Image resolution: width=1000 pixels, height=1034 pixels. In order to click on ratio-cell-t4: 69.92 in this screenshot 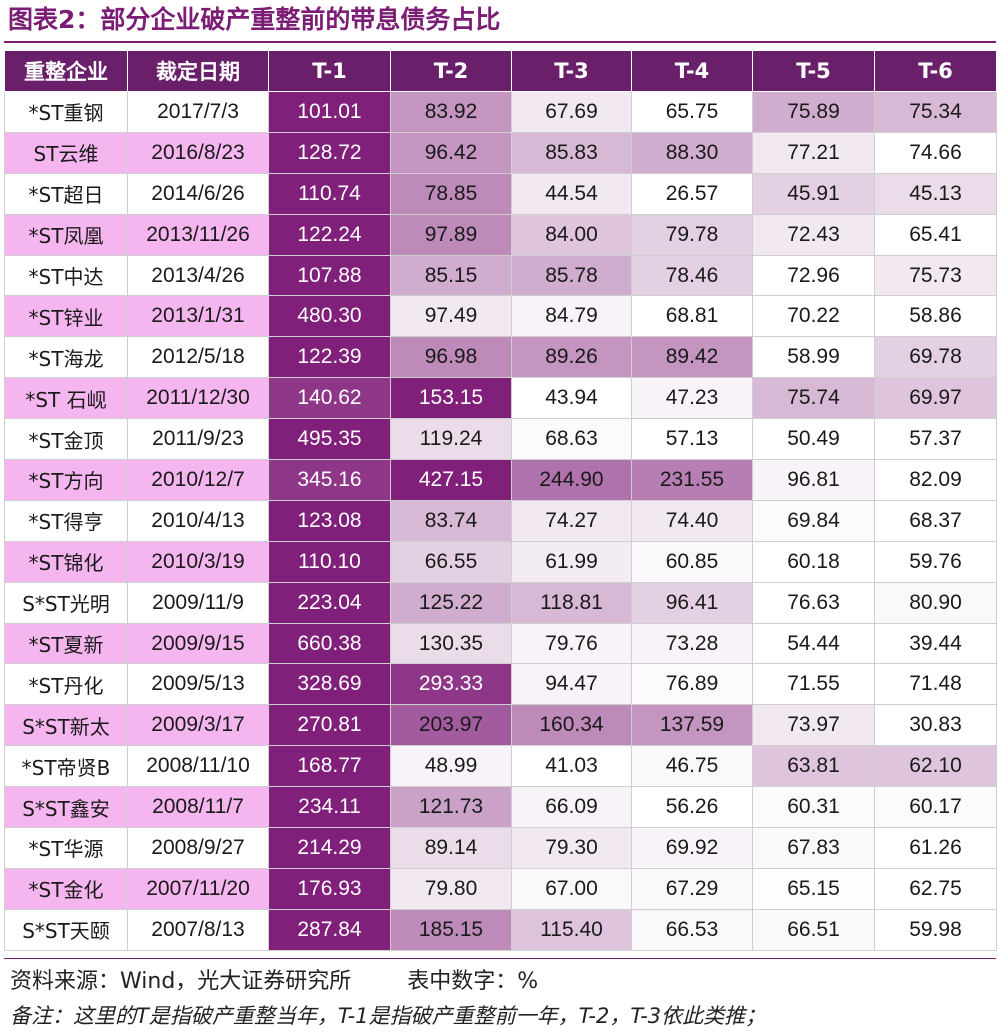, I will do `click(692, 848)`.